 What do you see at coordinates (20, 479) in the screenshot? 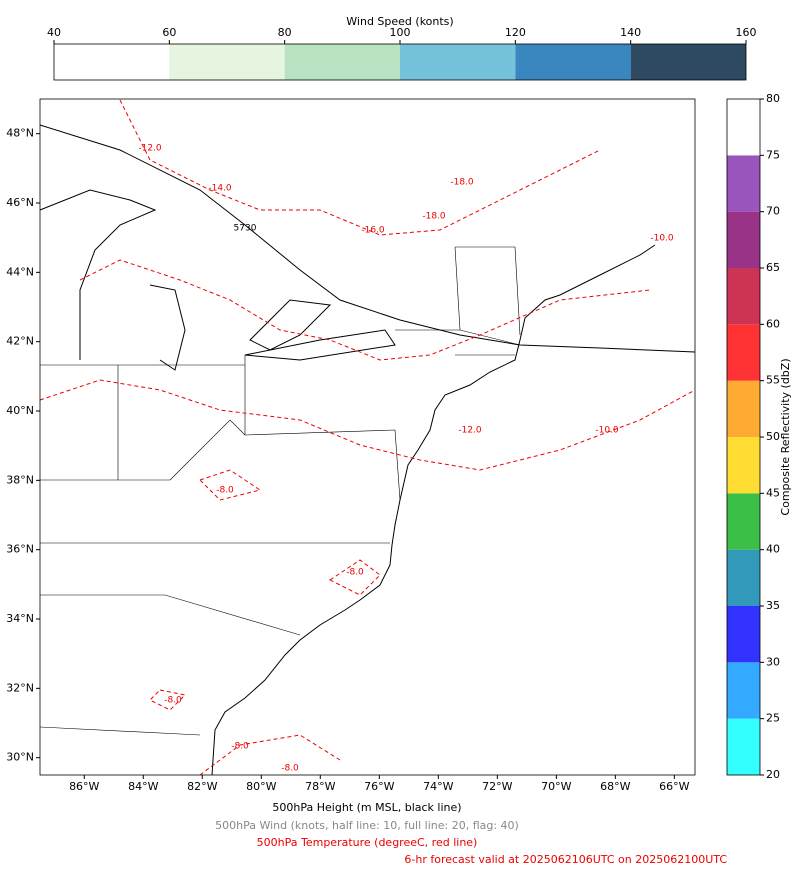
I see `tick-label: 38°N` at bounding box center [20, 479].